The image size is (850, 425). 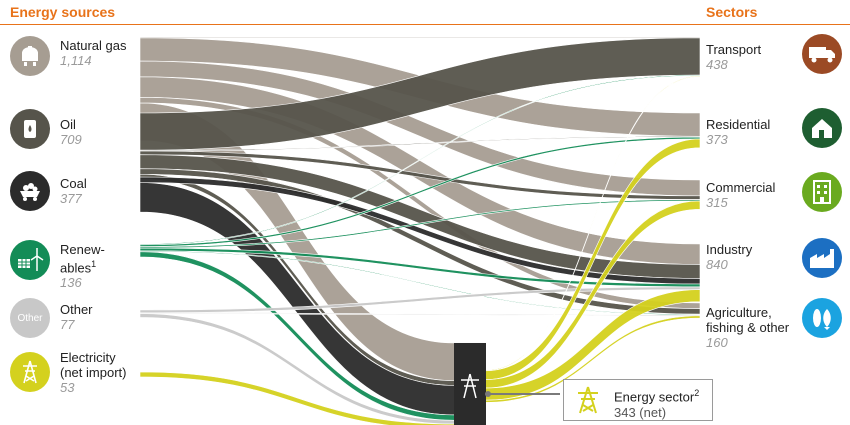 I want to click on source-oil-value: 709, so click(x=71, y=139).